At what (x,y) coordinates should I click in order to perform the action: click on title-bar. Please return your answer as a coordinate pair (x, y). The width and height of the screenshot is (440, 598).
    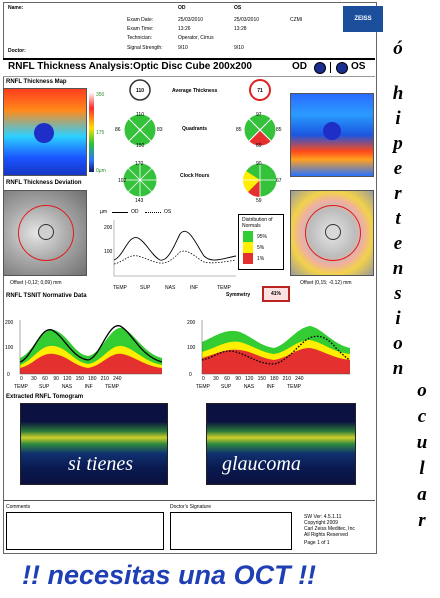
    Looking at the image, I should click on (189, 67).